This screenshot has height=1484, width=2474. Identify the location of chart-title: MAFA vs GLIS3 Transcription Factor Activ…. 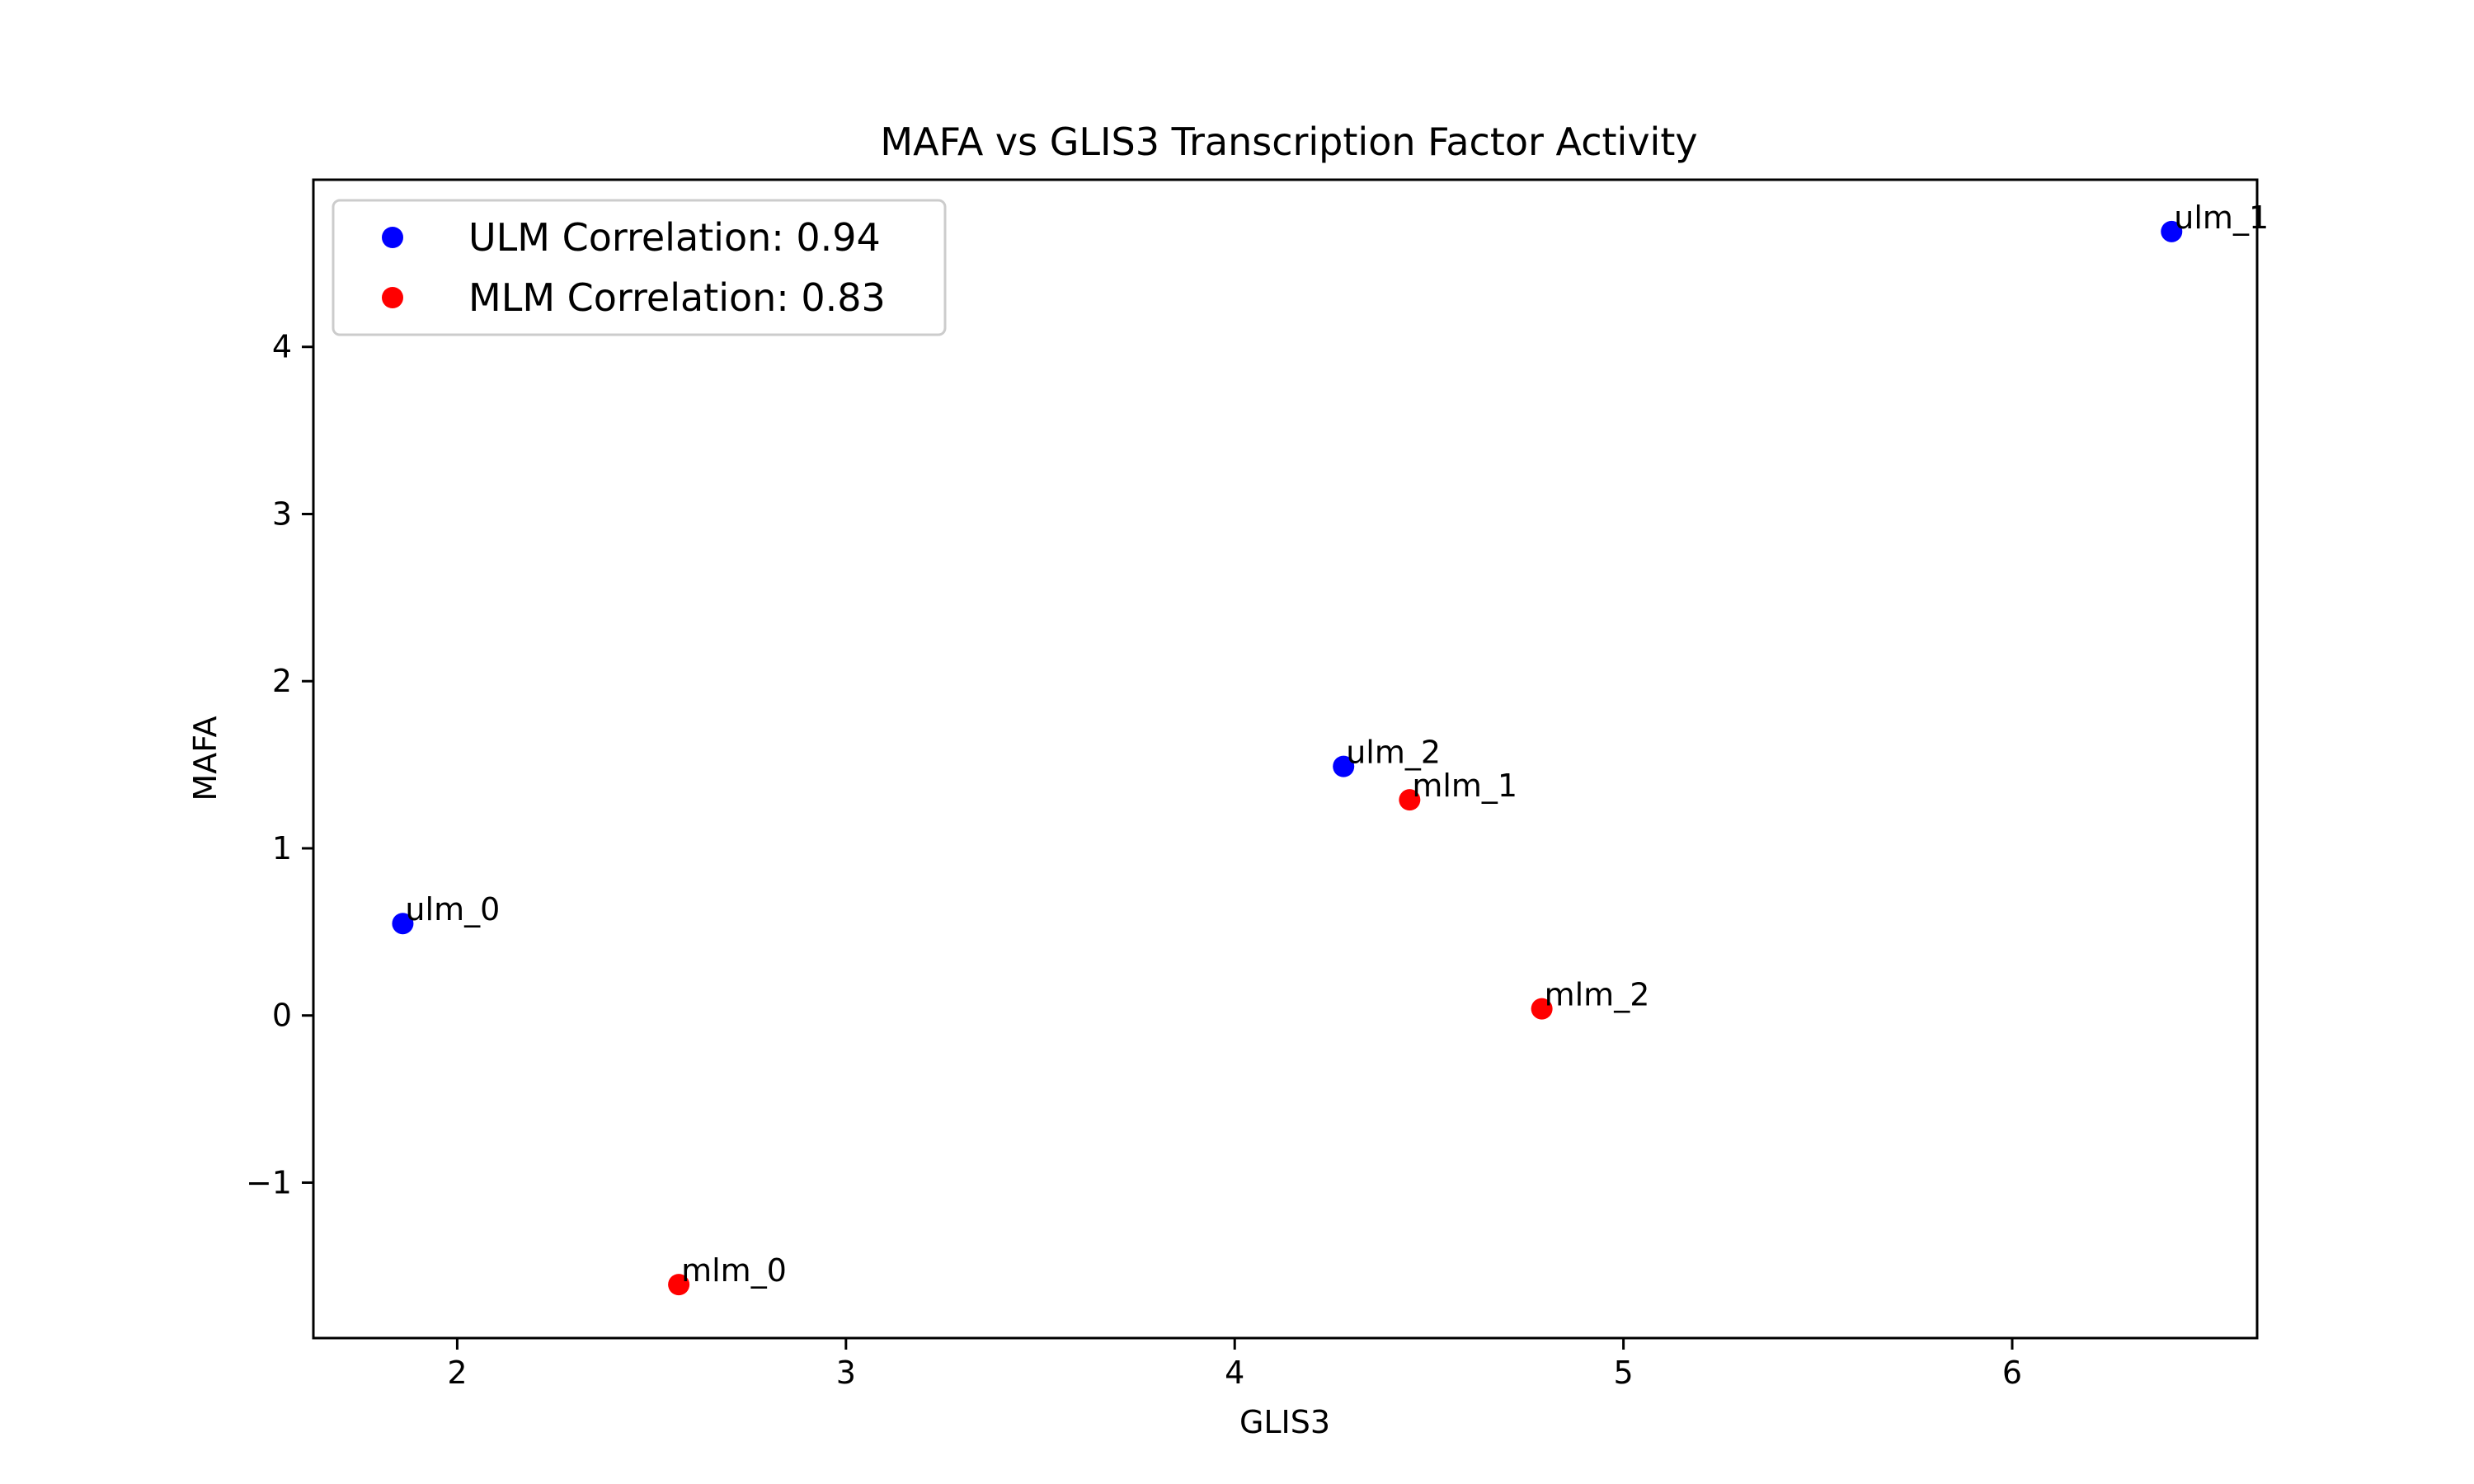
(1288, 142).